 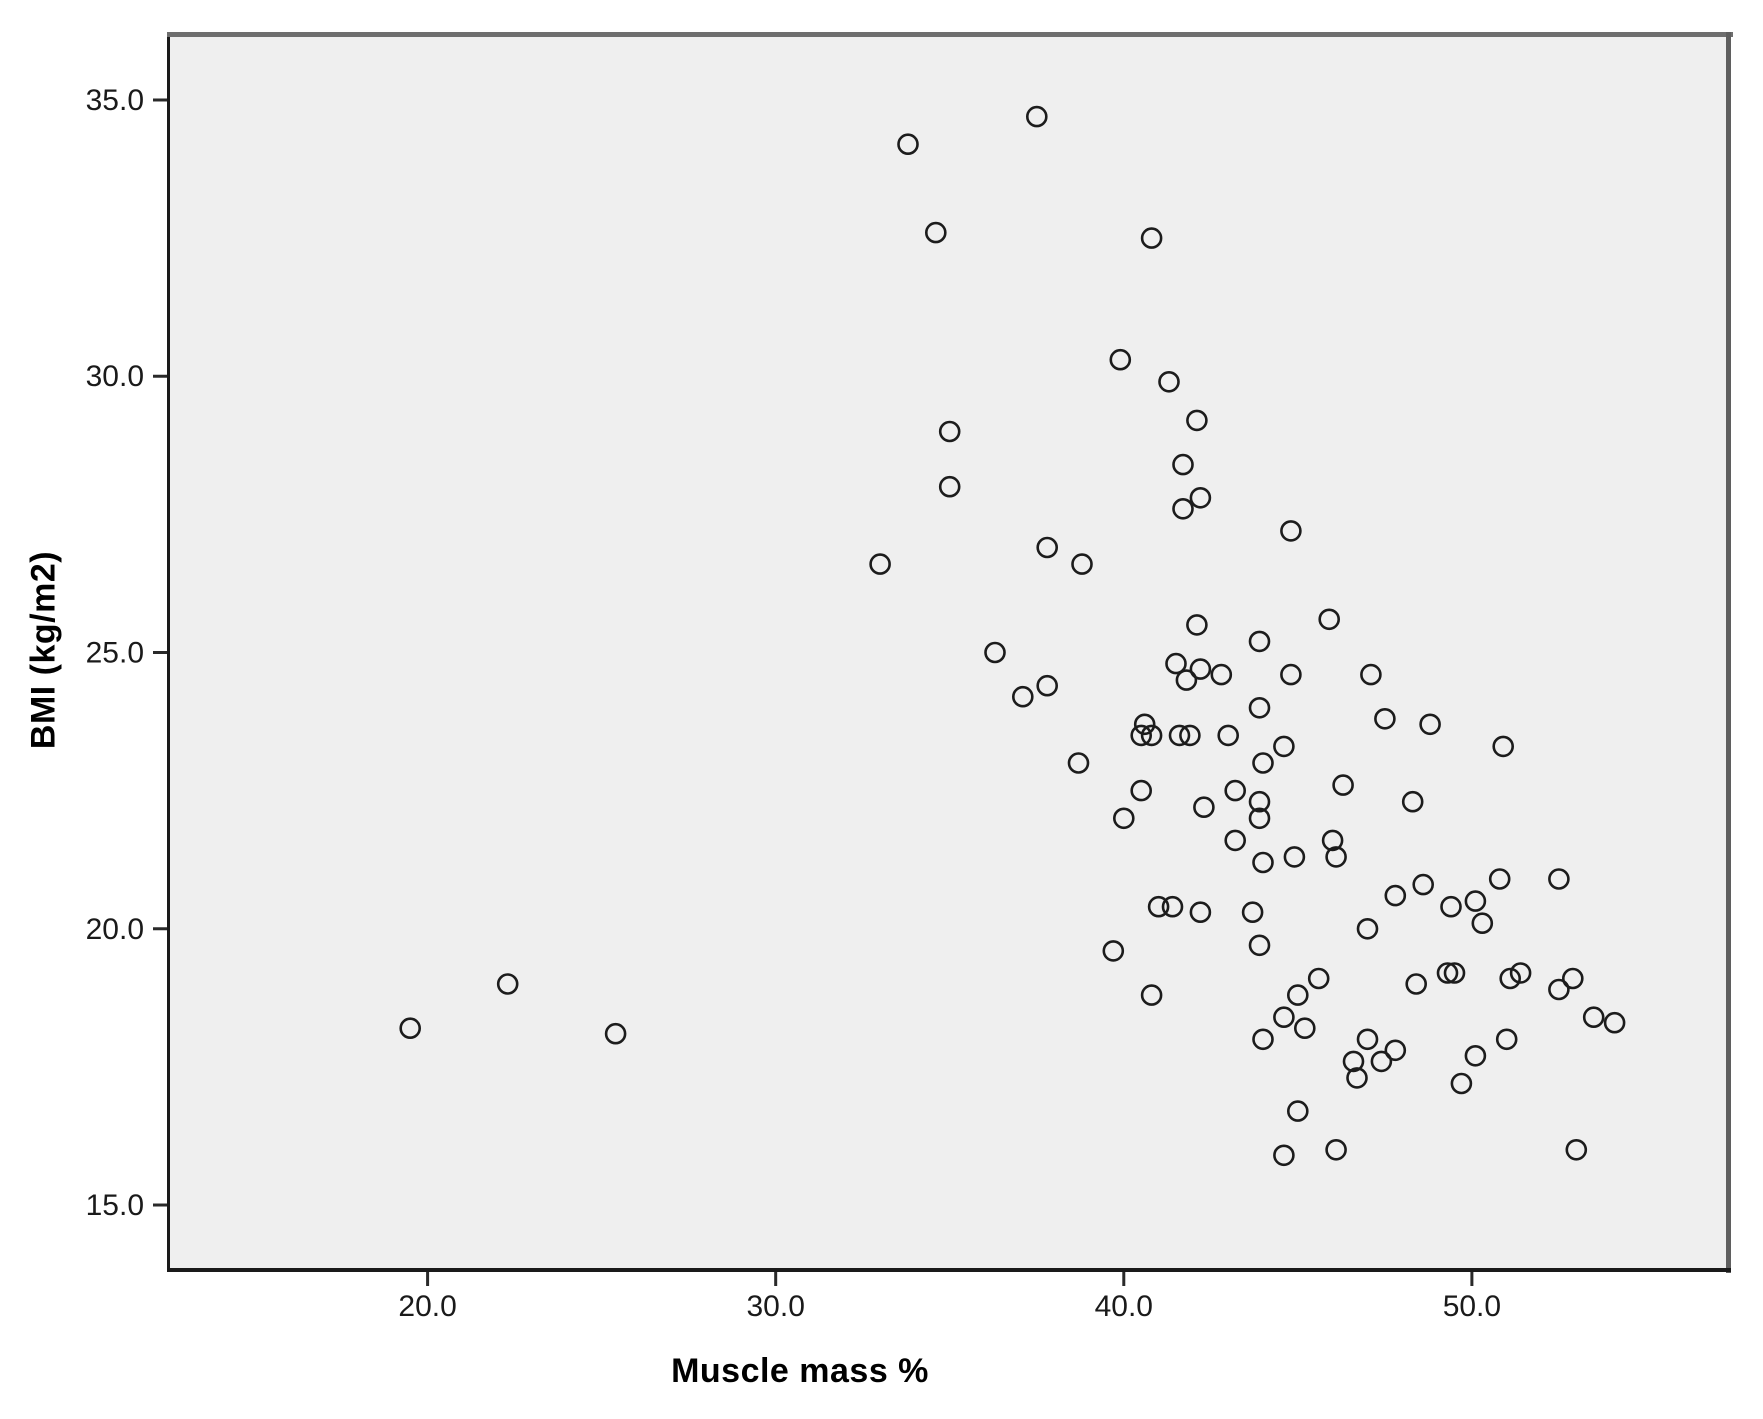 I want to click on x-axis-line, so click(x=949, y=1270).